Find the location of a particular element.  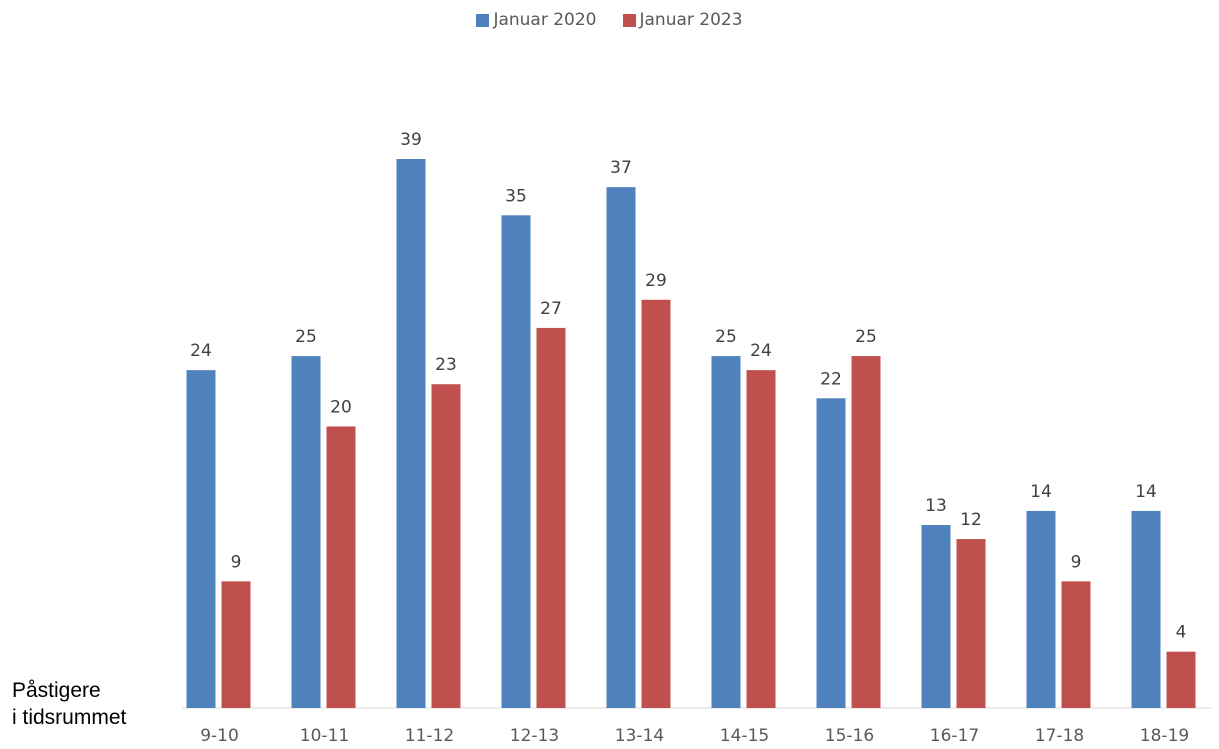

data-label-series-1-16-17: 13 is located at coordinates (936, 506).